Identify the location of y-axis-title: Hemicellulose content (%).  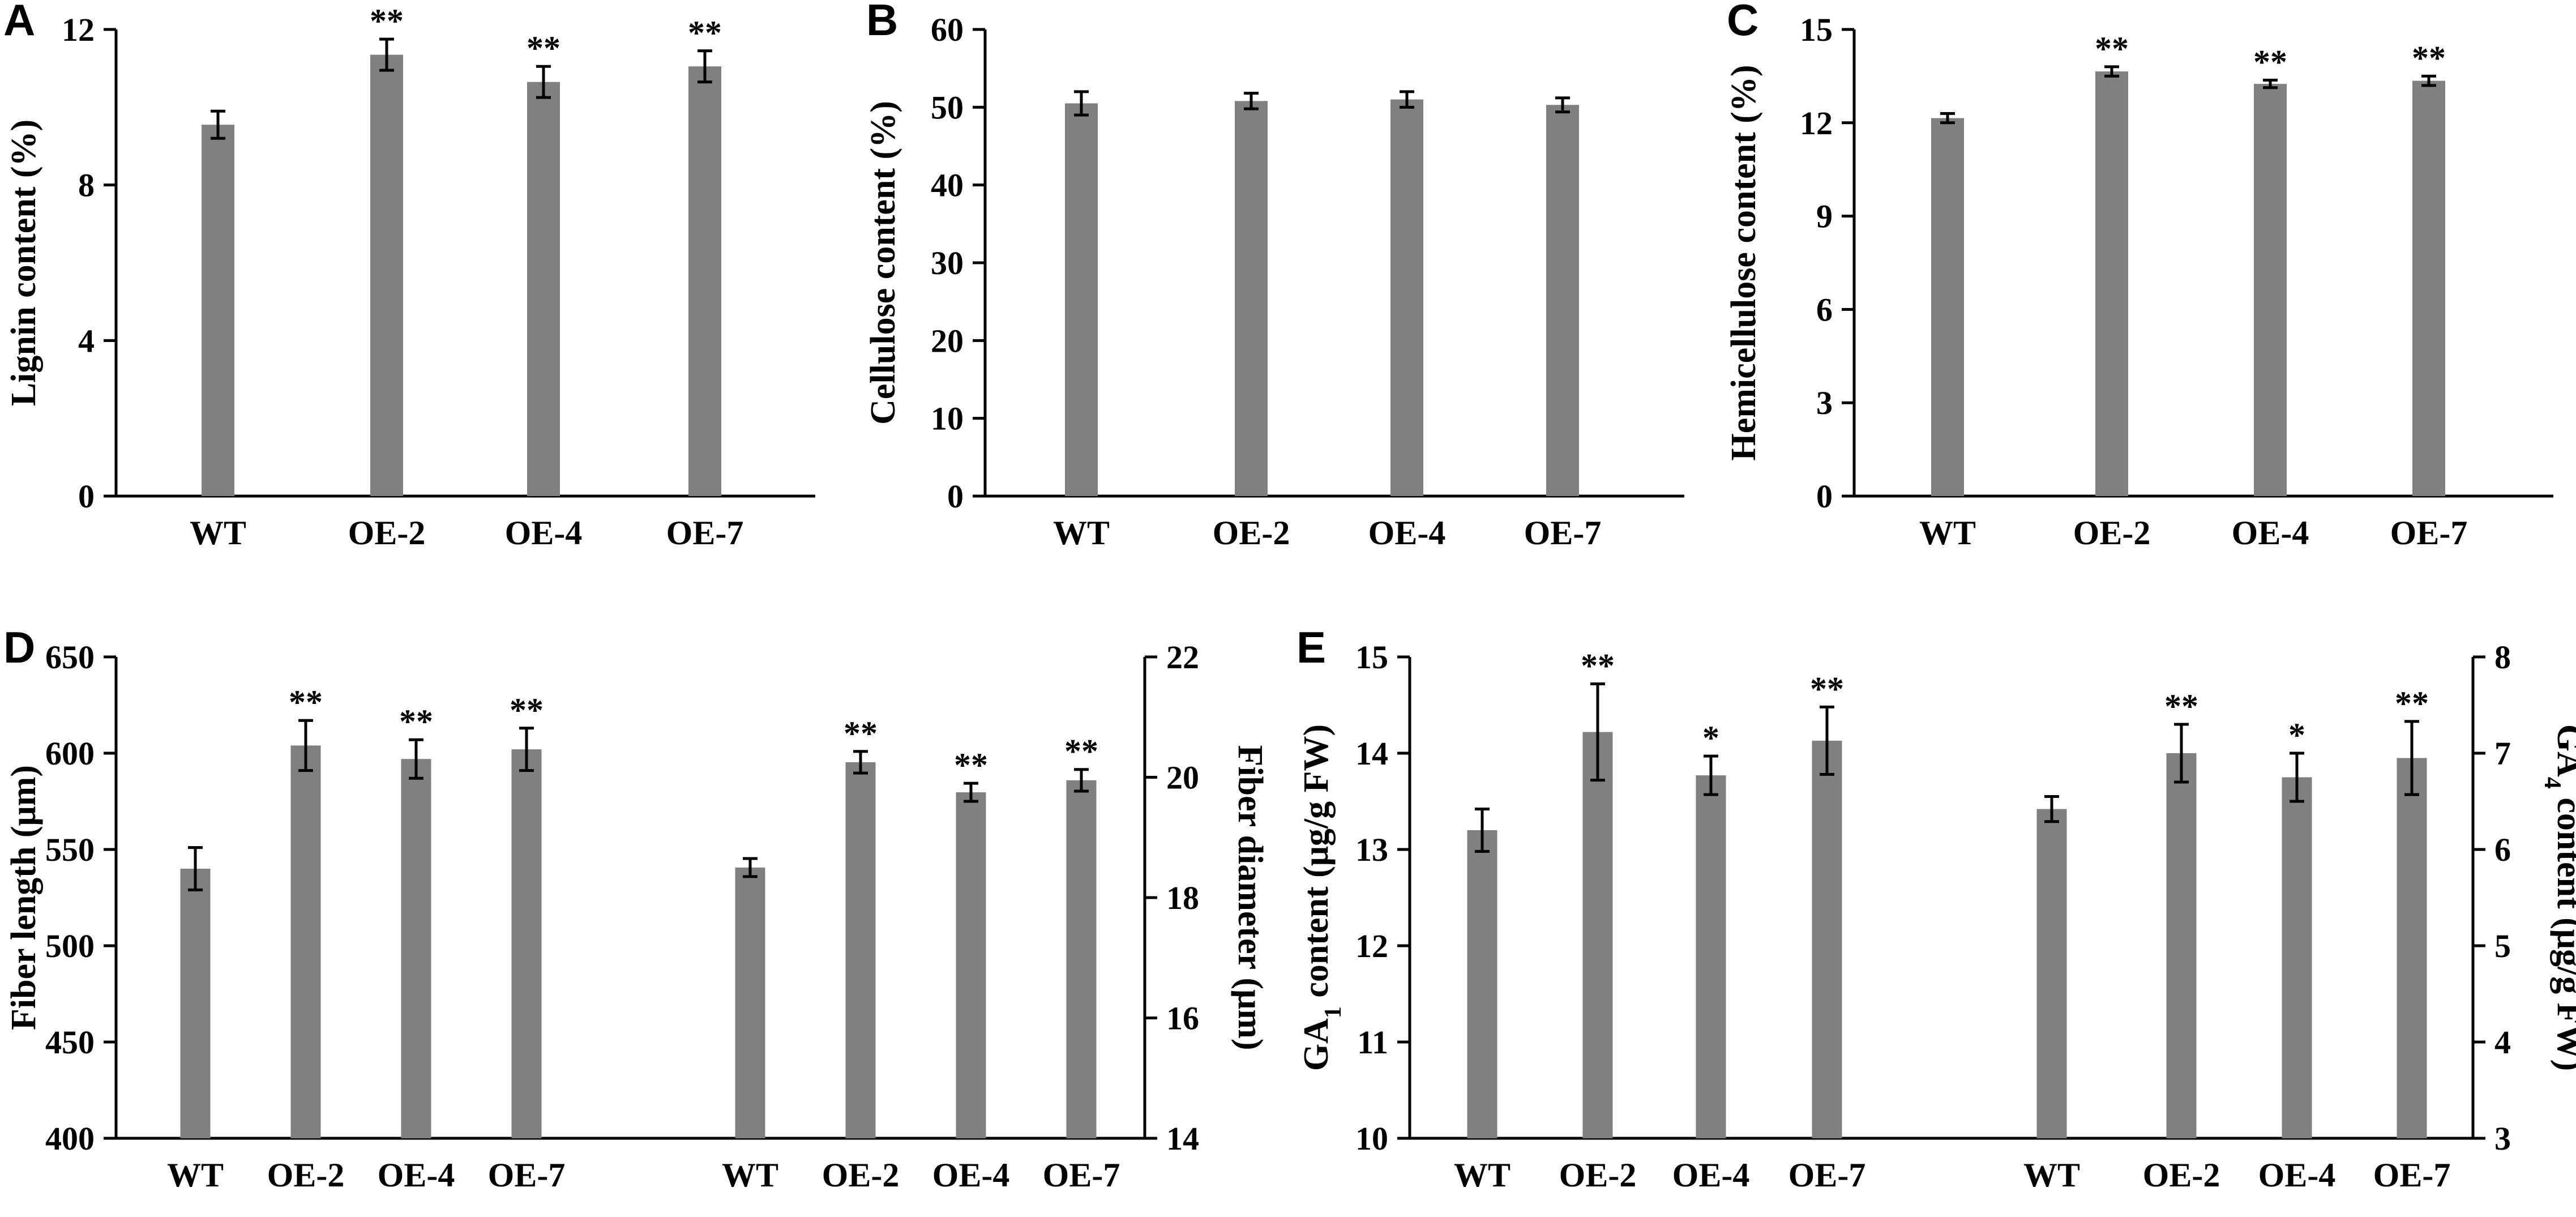
(1744, 262).